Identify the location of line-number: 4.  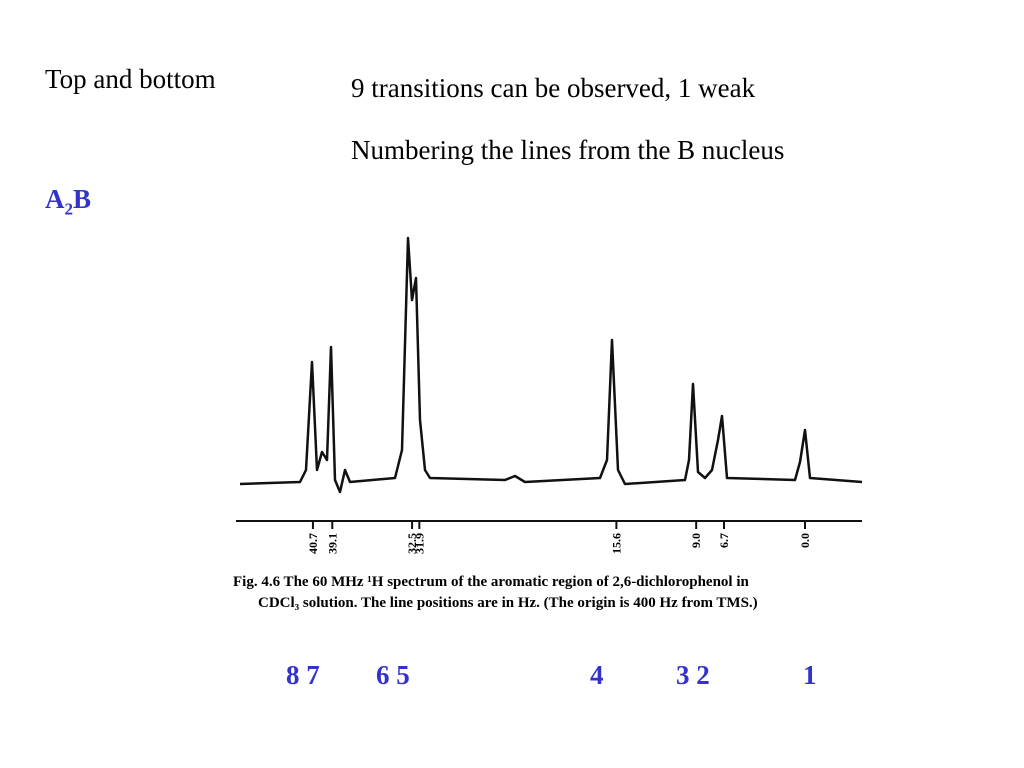
(597, 675).